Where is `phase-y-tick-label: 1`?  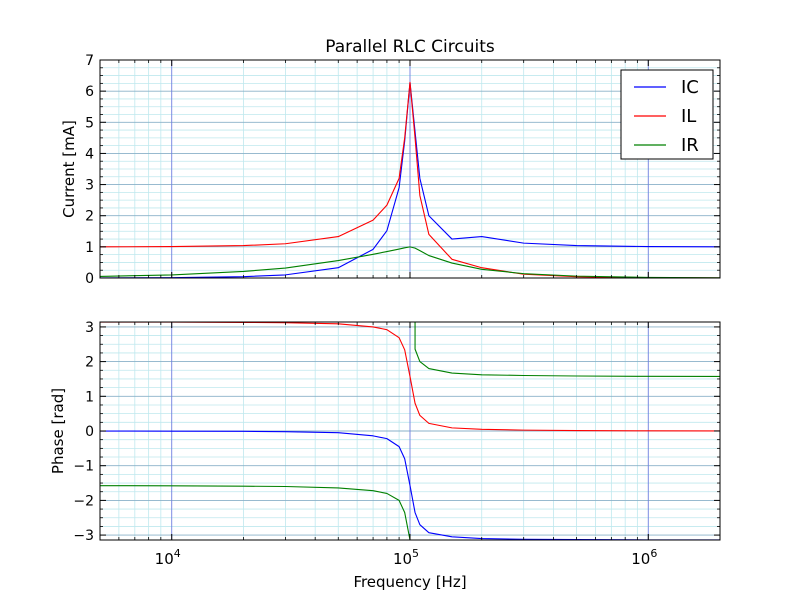 phase-y-tick-label: 1 is located at coordinates (89, 397).